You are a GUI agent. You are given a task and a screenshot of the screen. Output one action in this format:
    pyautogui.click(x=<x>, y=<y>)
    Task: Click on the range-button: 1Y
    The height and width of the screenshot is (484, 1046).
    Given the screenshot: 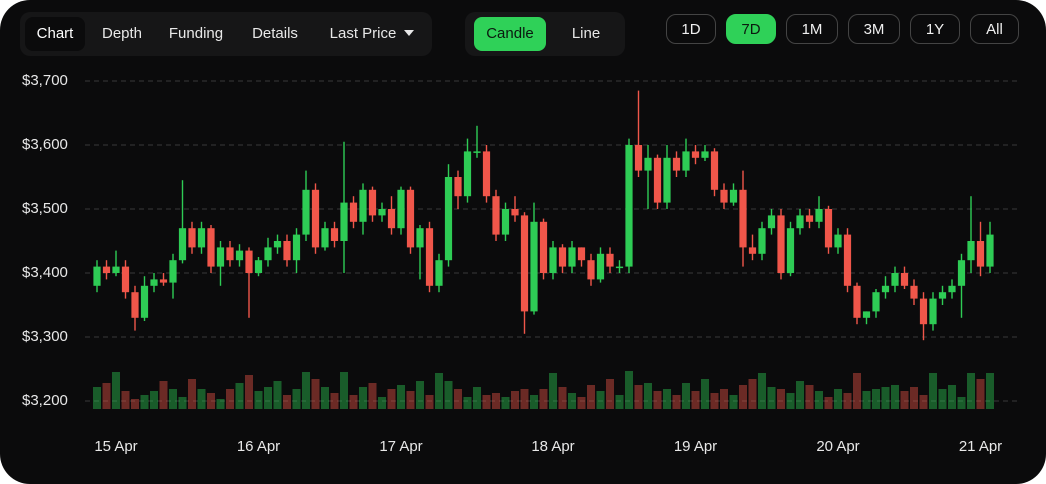 What is the action you would take?
    pyautogui.click(x=935, y=29)
    